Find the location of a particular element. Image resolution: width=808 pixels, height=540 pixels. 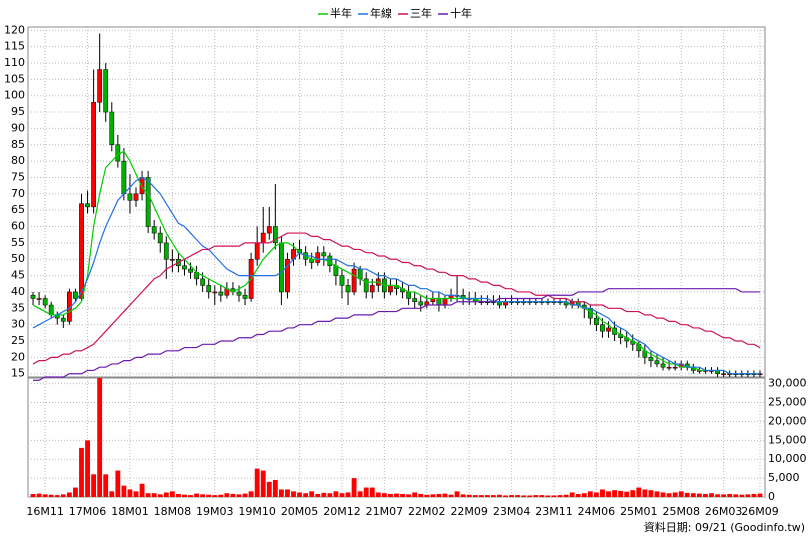

y-tick-label: 15,000 is located at coordinates (787, 439).